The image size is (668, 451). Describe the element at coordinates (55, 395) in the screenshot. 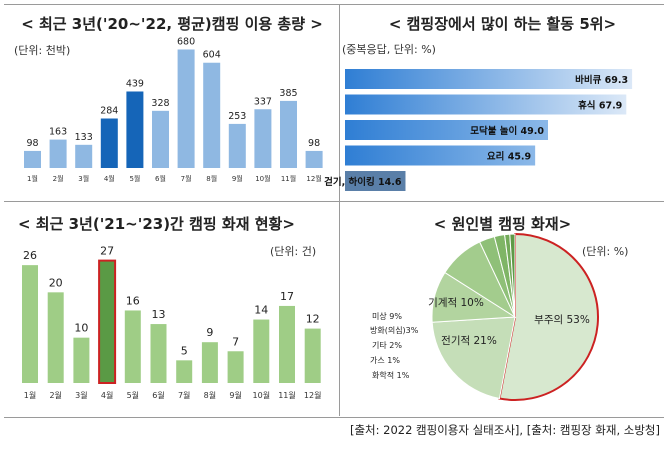

I see `fire-month-label: 2월` at that location.